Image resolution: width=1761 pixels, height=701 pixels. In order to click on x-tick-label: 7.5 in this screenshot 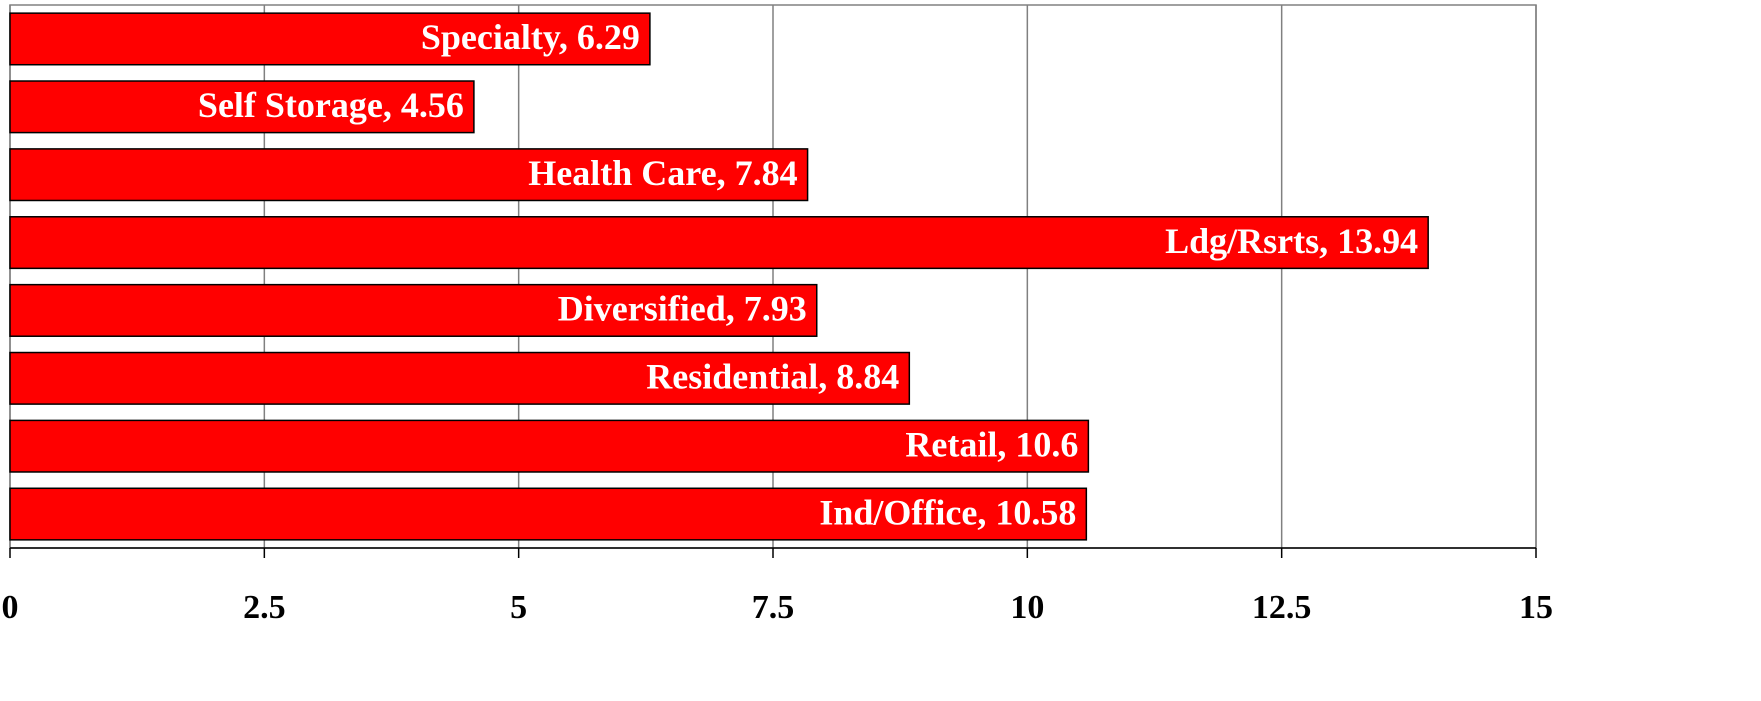, I will do `click(773, 607)`.